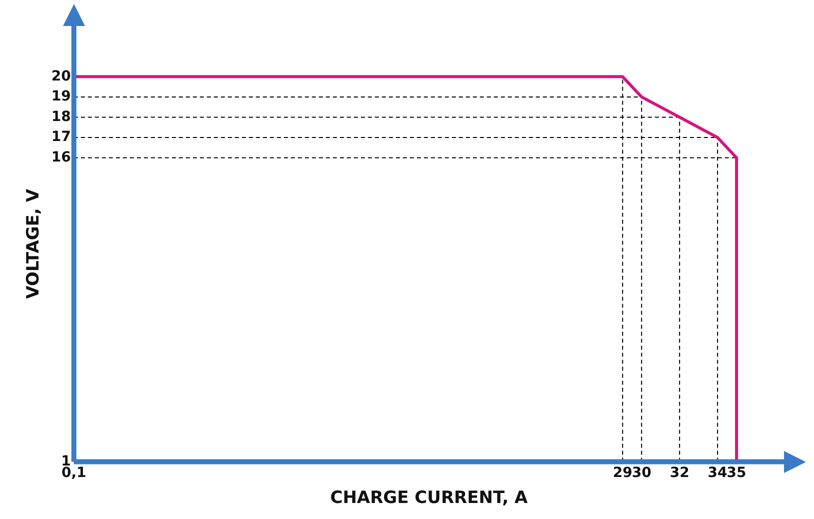 The image size is (814, 519). Describe the element at coordinates (642, 472) in the screenshot. I see `x-tick-label: 30` at that location.